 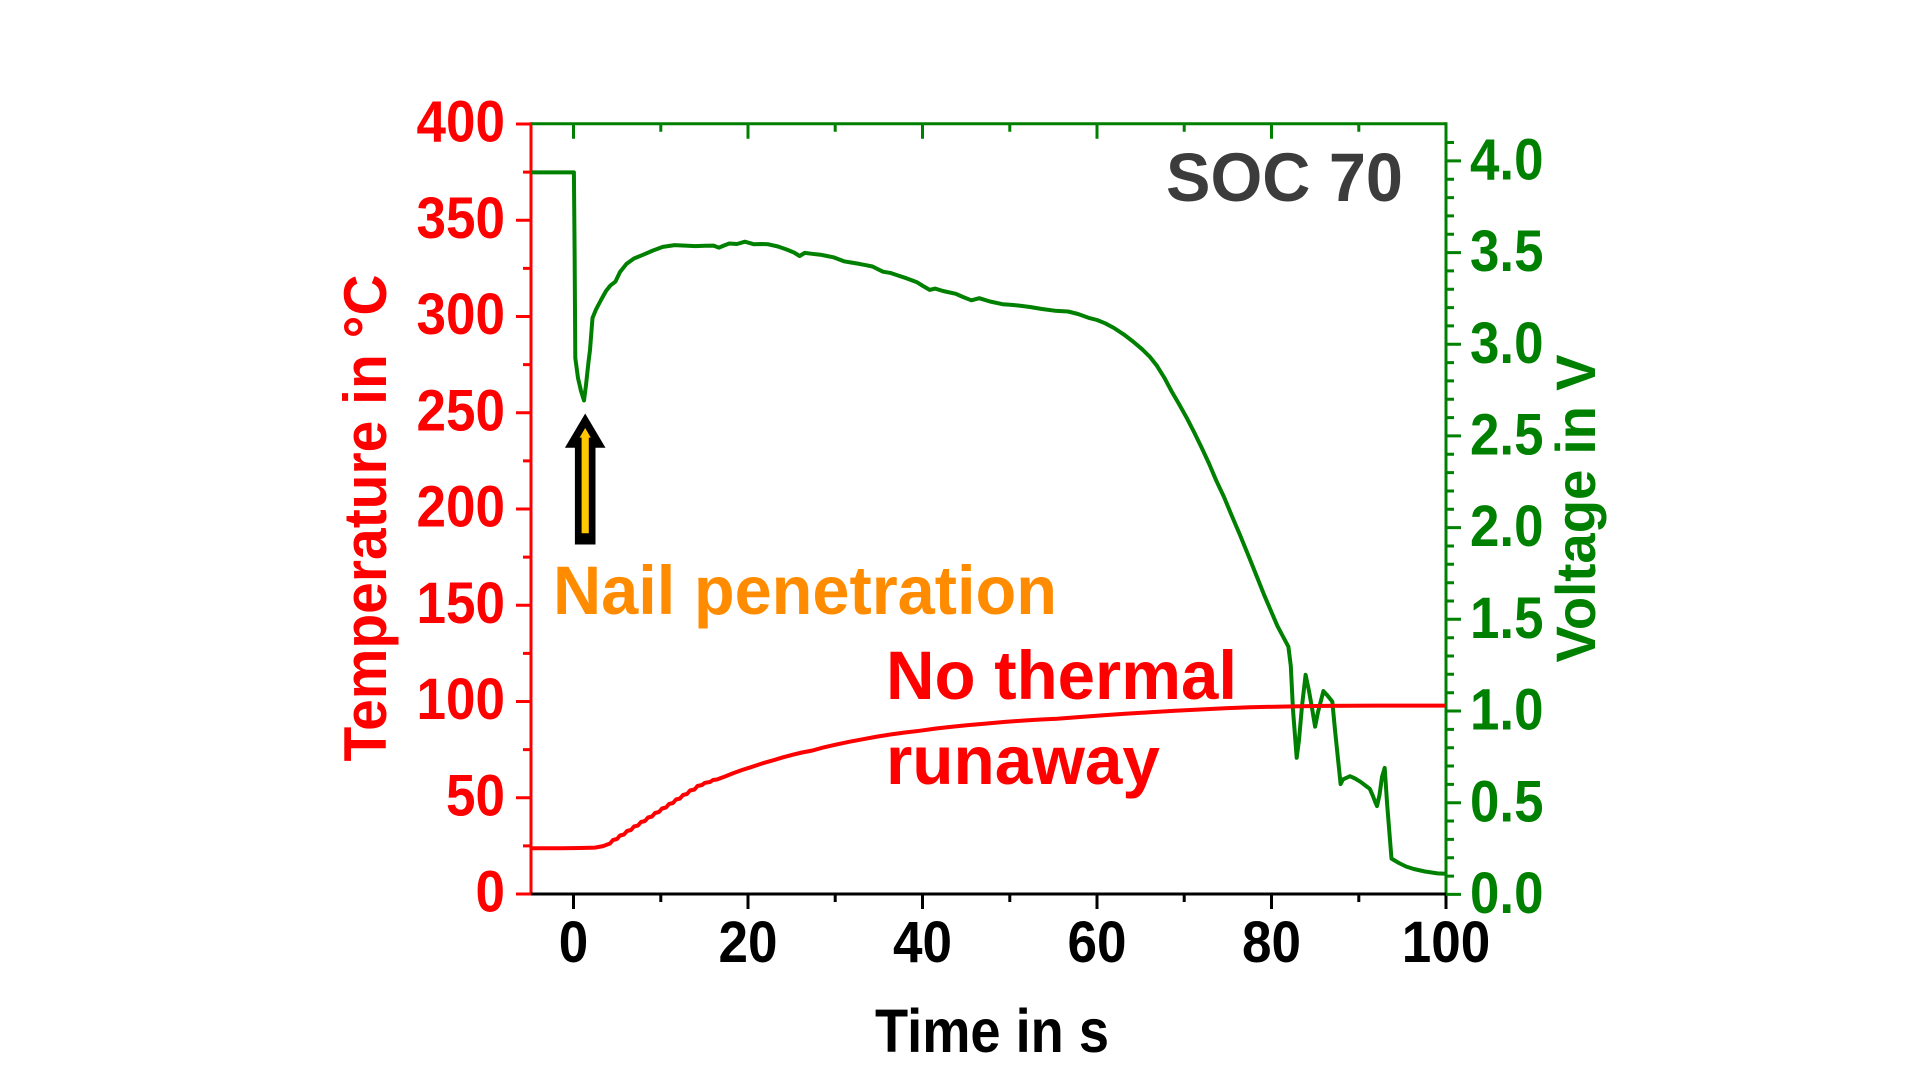 What do you see at coordinates (1507, 251) in the screenshot?
I see `svg-text: 3.5` at bounding box center [1507, 251].